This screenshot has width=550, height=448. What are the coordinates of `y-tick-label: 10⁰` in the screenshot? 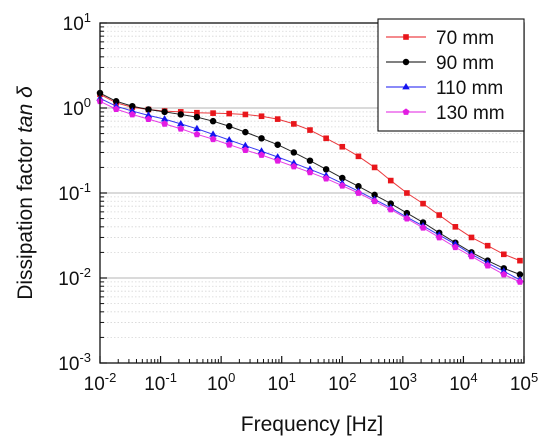 It's located at (77, 107).